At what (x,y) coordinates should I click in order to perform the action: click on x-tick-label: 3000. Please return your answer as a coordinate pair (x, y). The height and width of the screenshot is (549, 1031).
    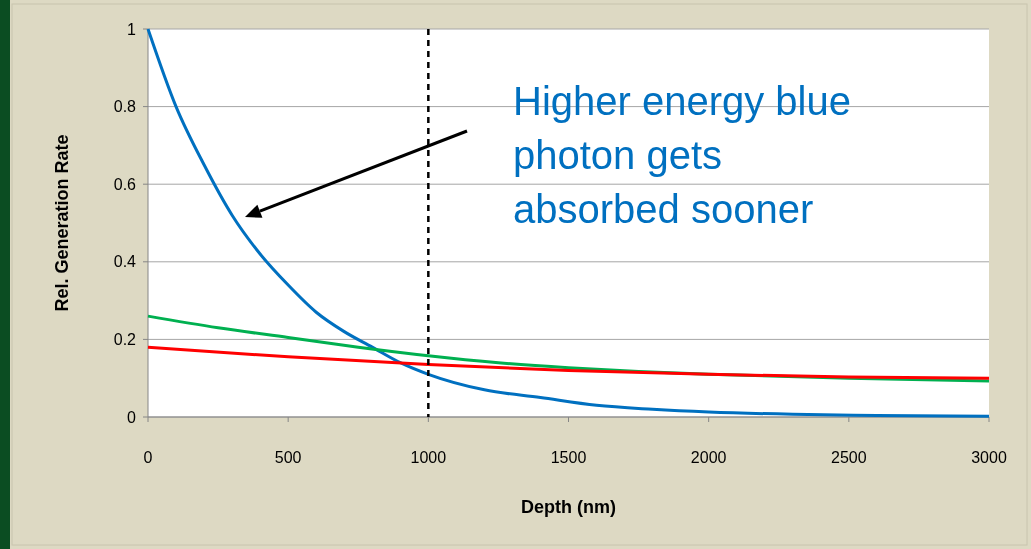
    Looking at the image, I should click on (989, 457).